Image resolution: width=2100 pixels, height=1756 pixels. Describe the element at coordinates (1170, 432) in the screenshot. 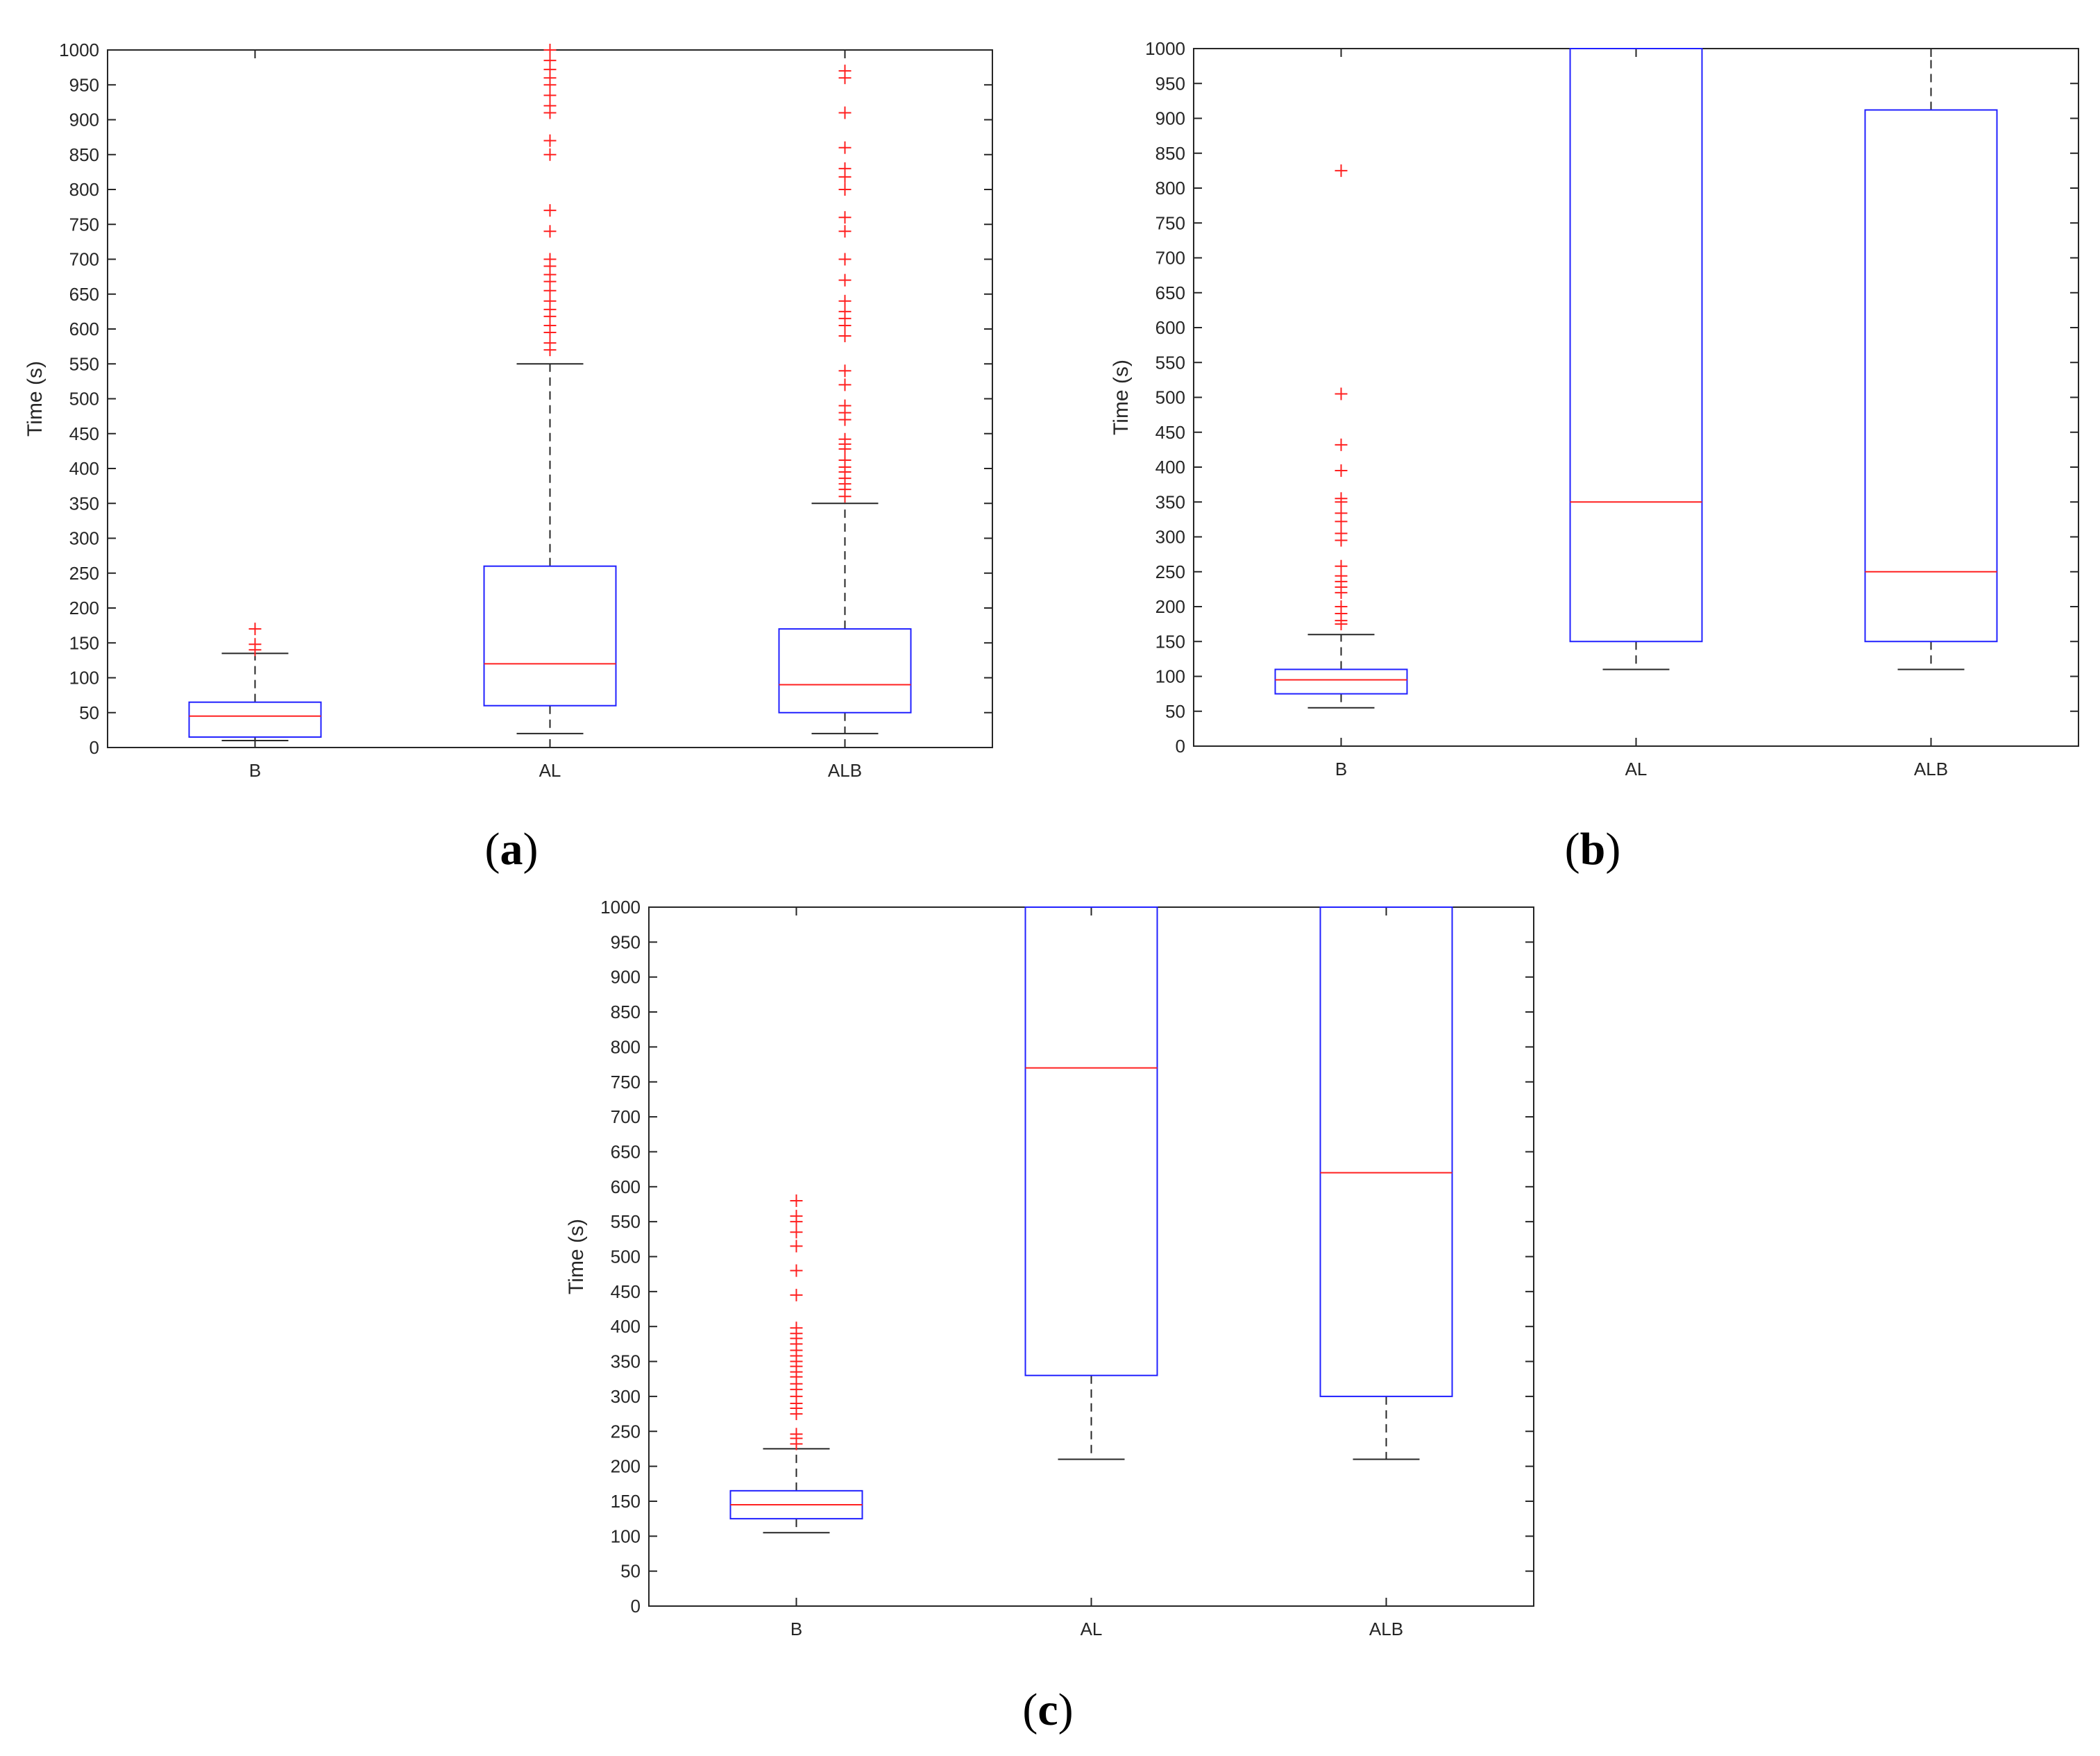

I see `ytick-label-b: 450` at that location.